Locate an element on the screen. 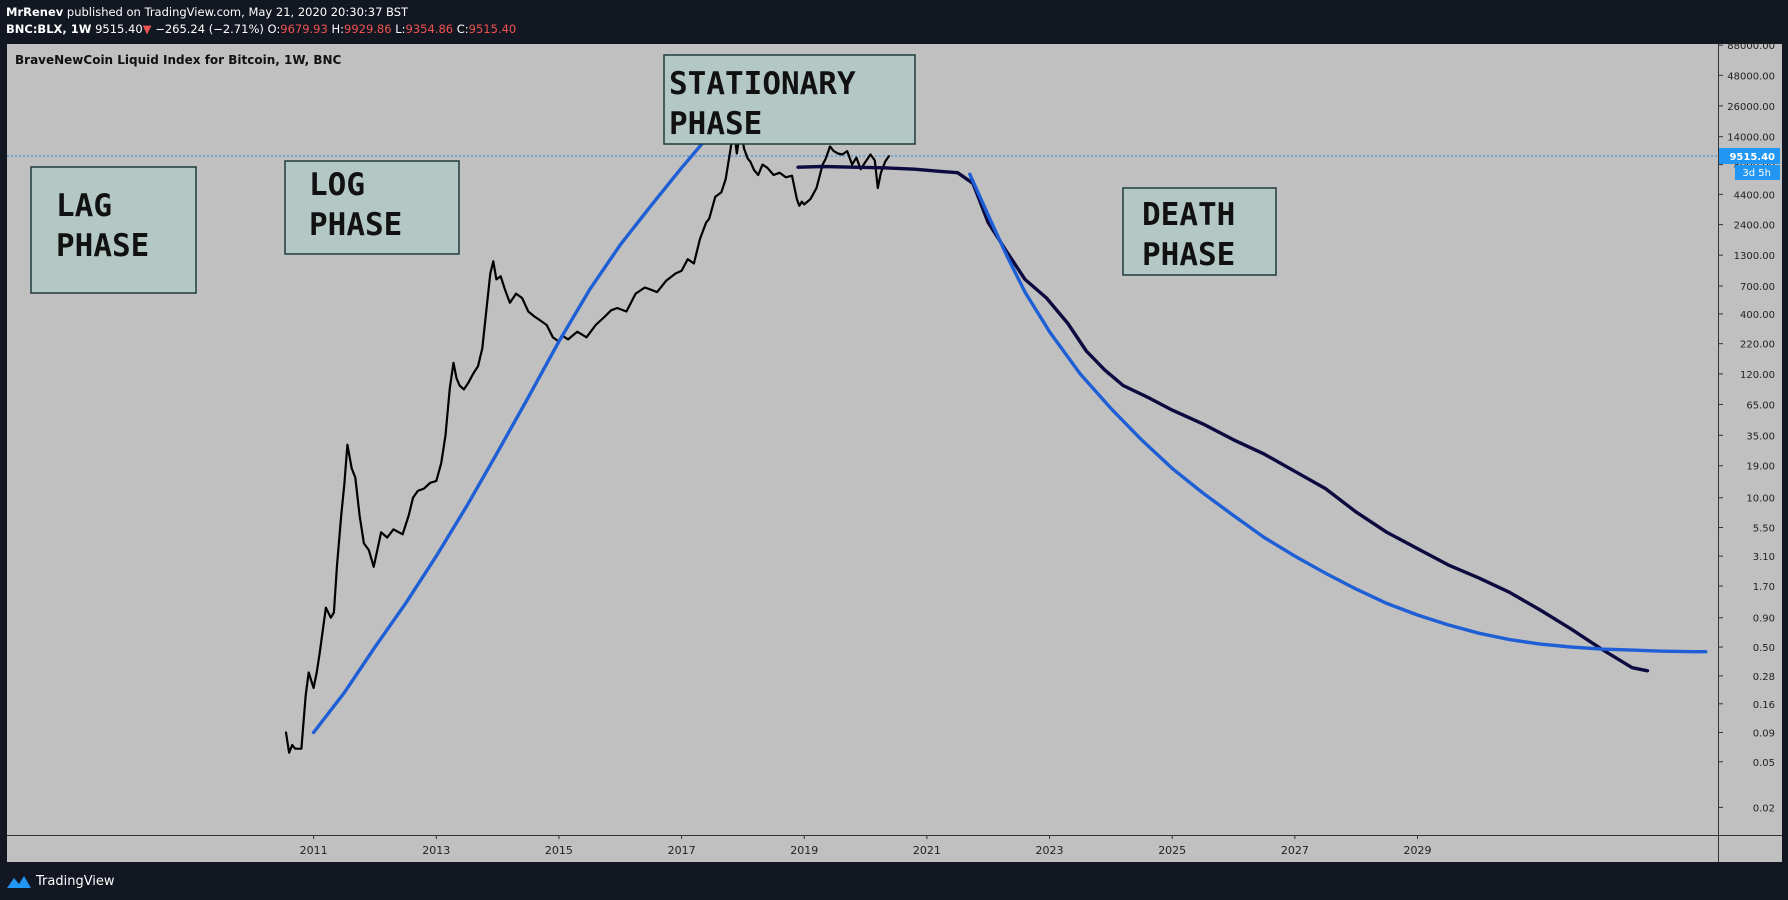 Image resolution: width=1788 pixels, height=900 pixels. y-tick-label: 19.00 is located at coordinates (1760, 467).